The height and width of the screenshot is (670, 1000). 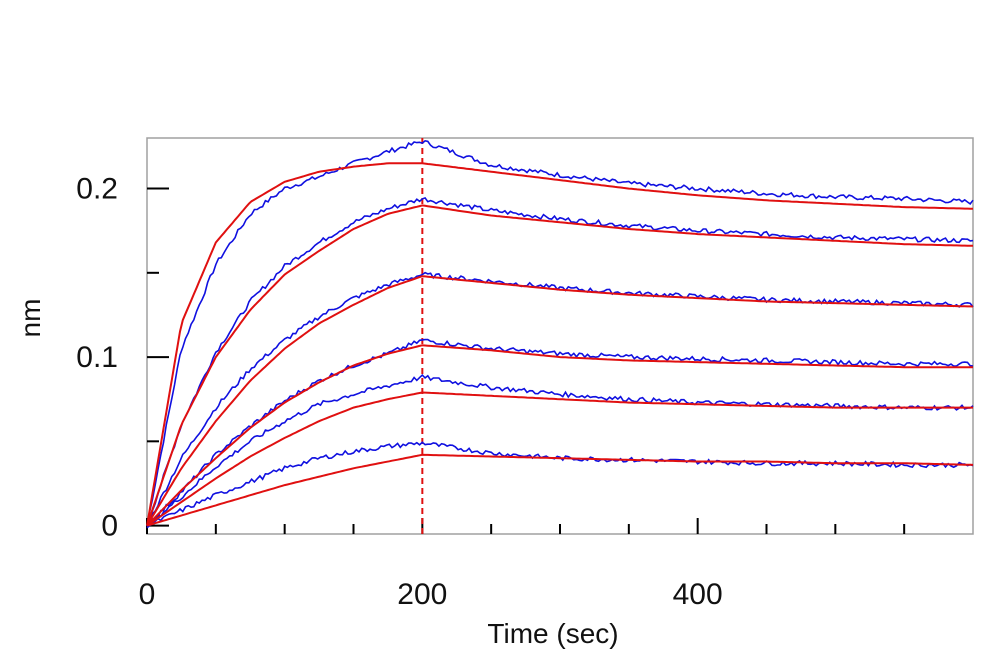 What do you see at coordinates (30, 318) in the screenshot?
I see `y-axis-title: nm` at bounding box center [30, 318].